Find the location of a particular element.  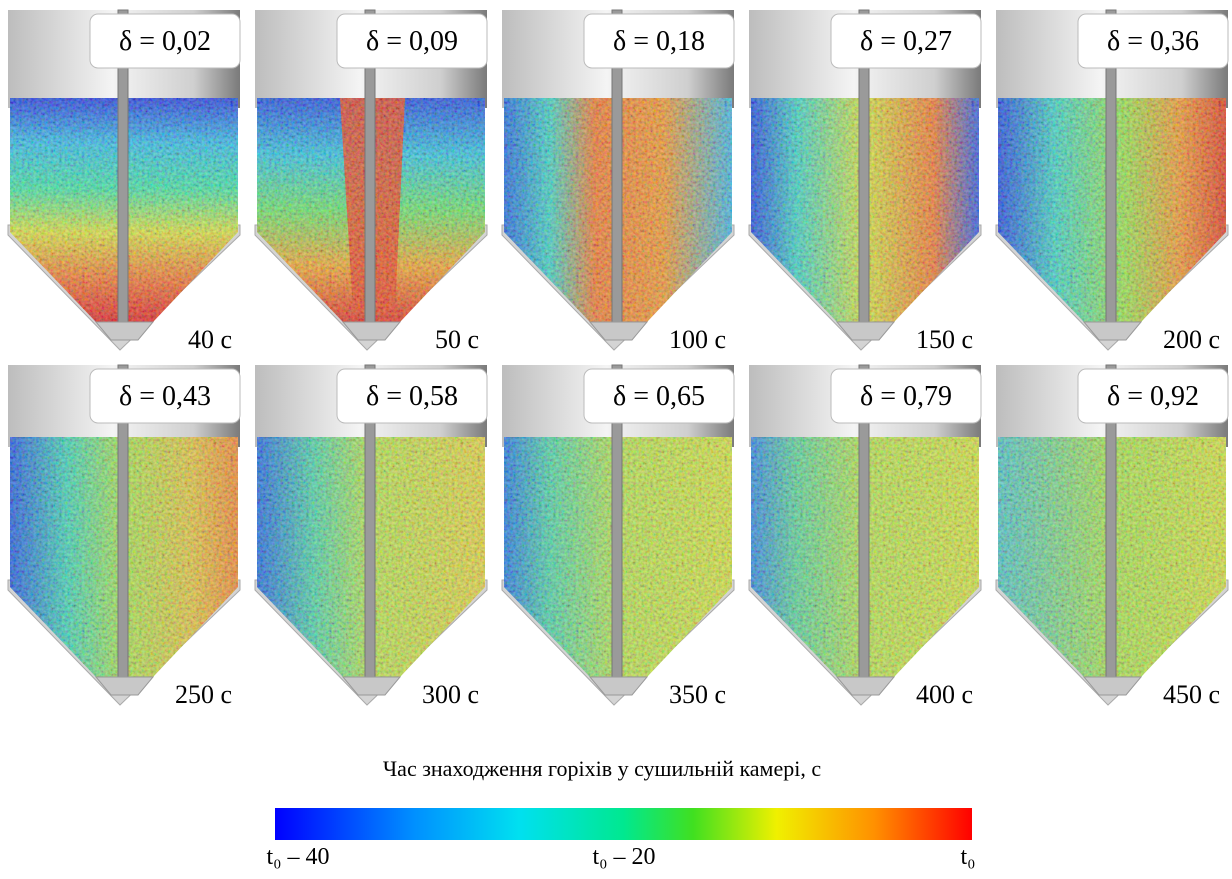

time-label: 300 с is located at coordinates (450, 694).